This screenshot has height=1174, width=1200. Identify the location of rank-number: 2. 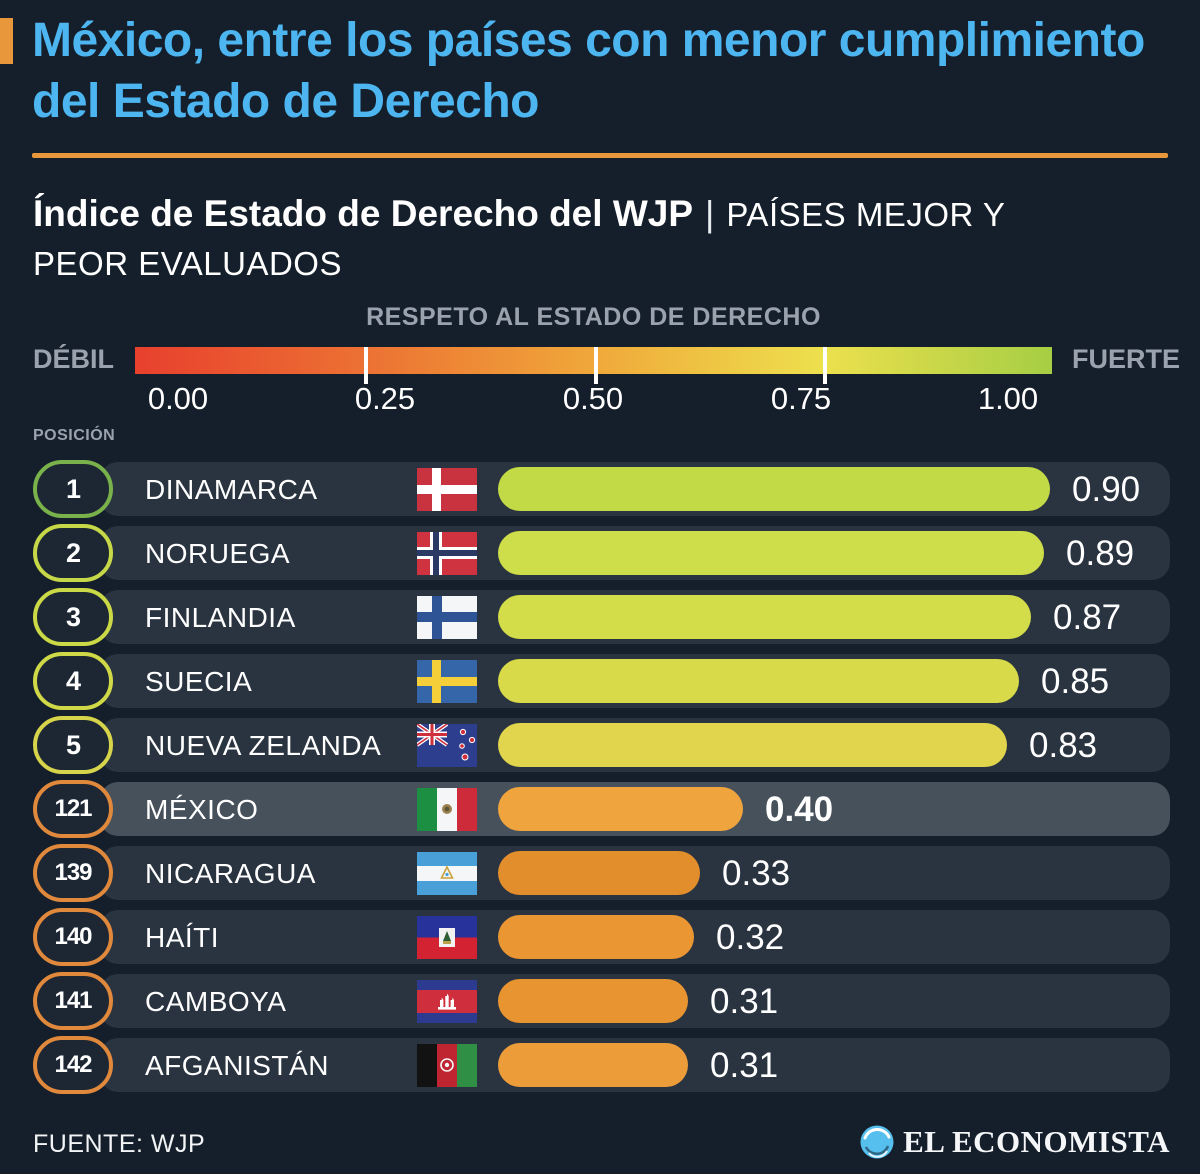
(73, 552).